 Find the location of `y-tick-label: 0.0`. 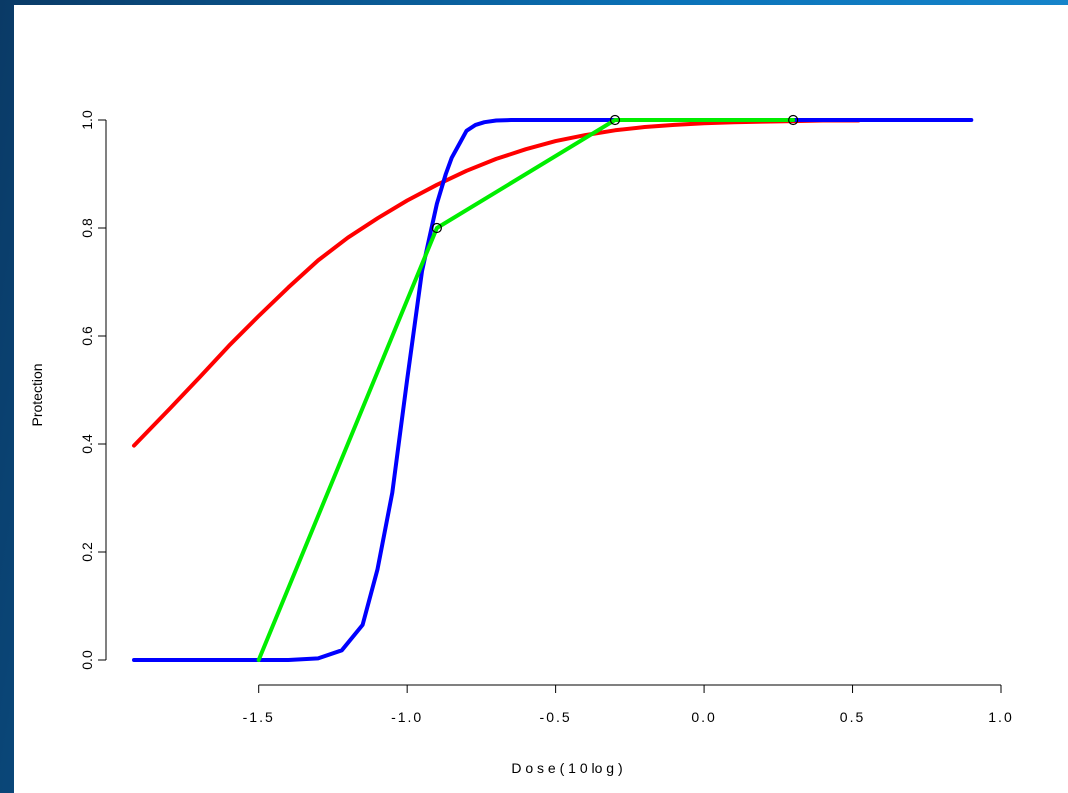

y-tick-label: 0.0 is located at coordinates (87, 660).